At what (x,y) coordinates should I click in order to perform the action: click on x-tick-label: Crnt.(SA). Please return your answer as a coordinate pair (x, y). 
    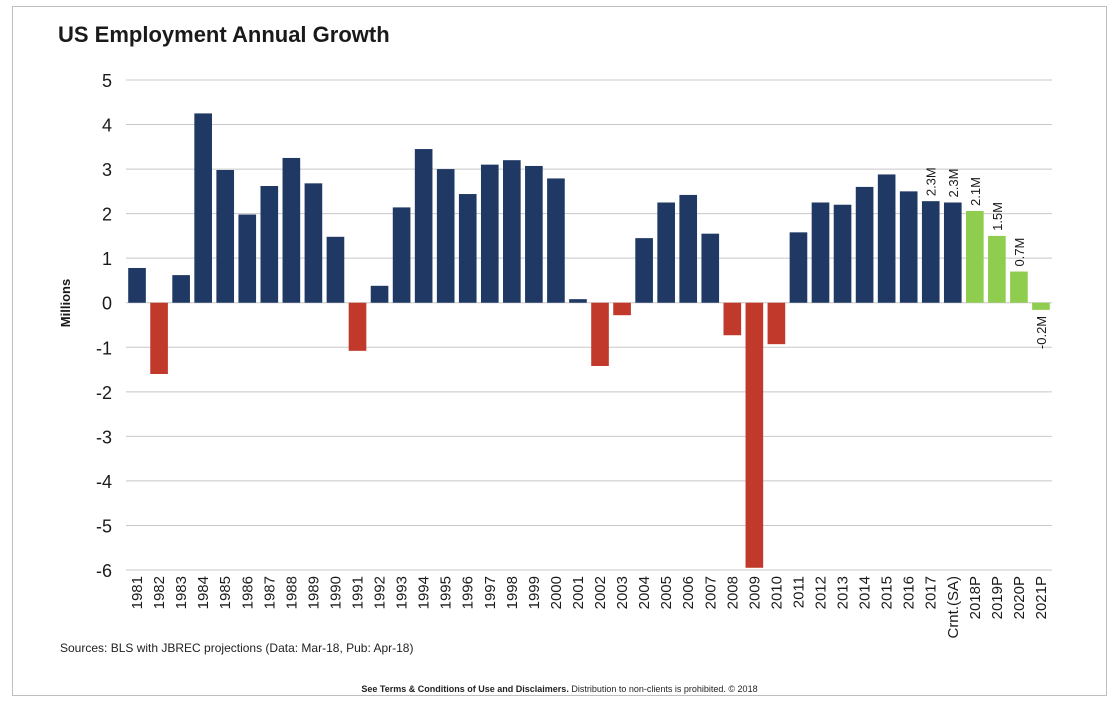
    Looking at the image, I should click on (953, 607).